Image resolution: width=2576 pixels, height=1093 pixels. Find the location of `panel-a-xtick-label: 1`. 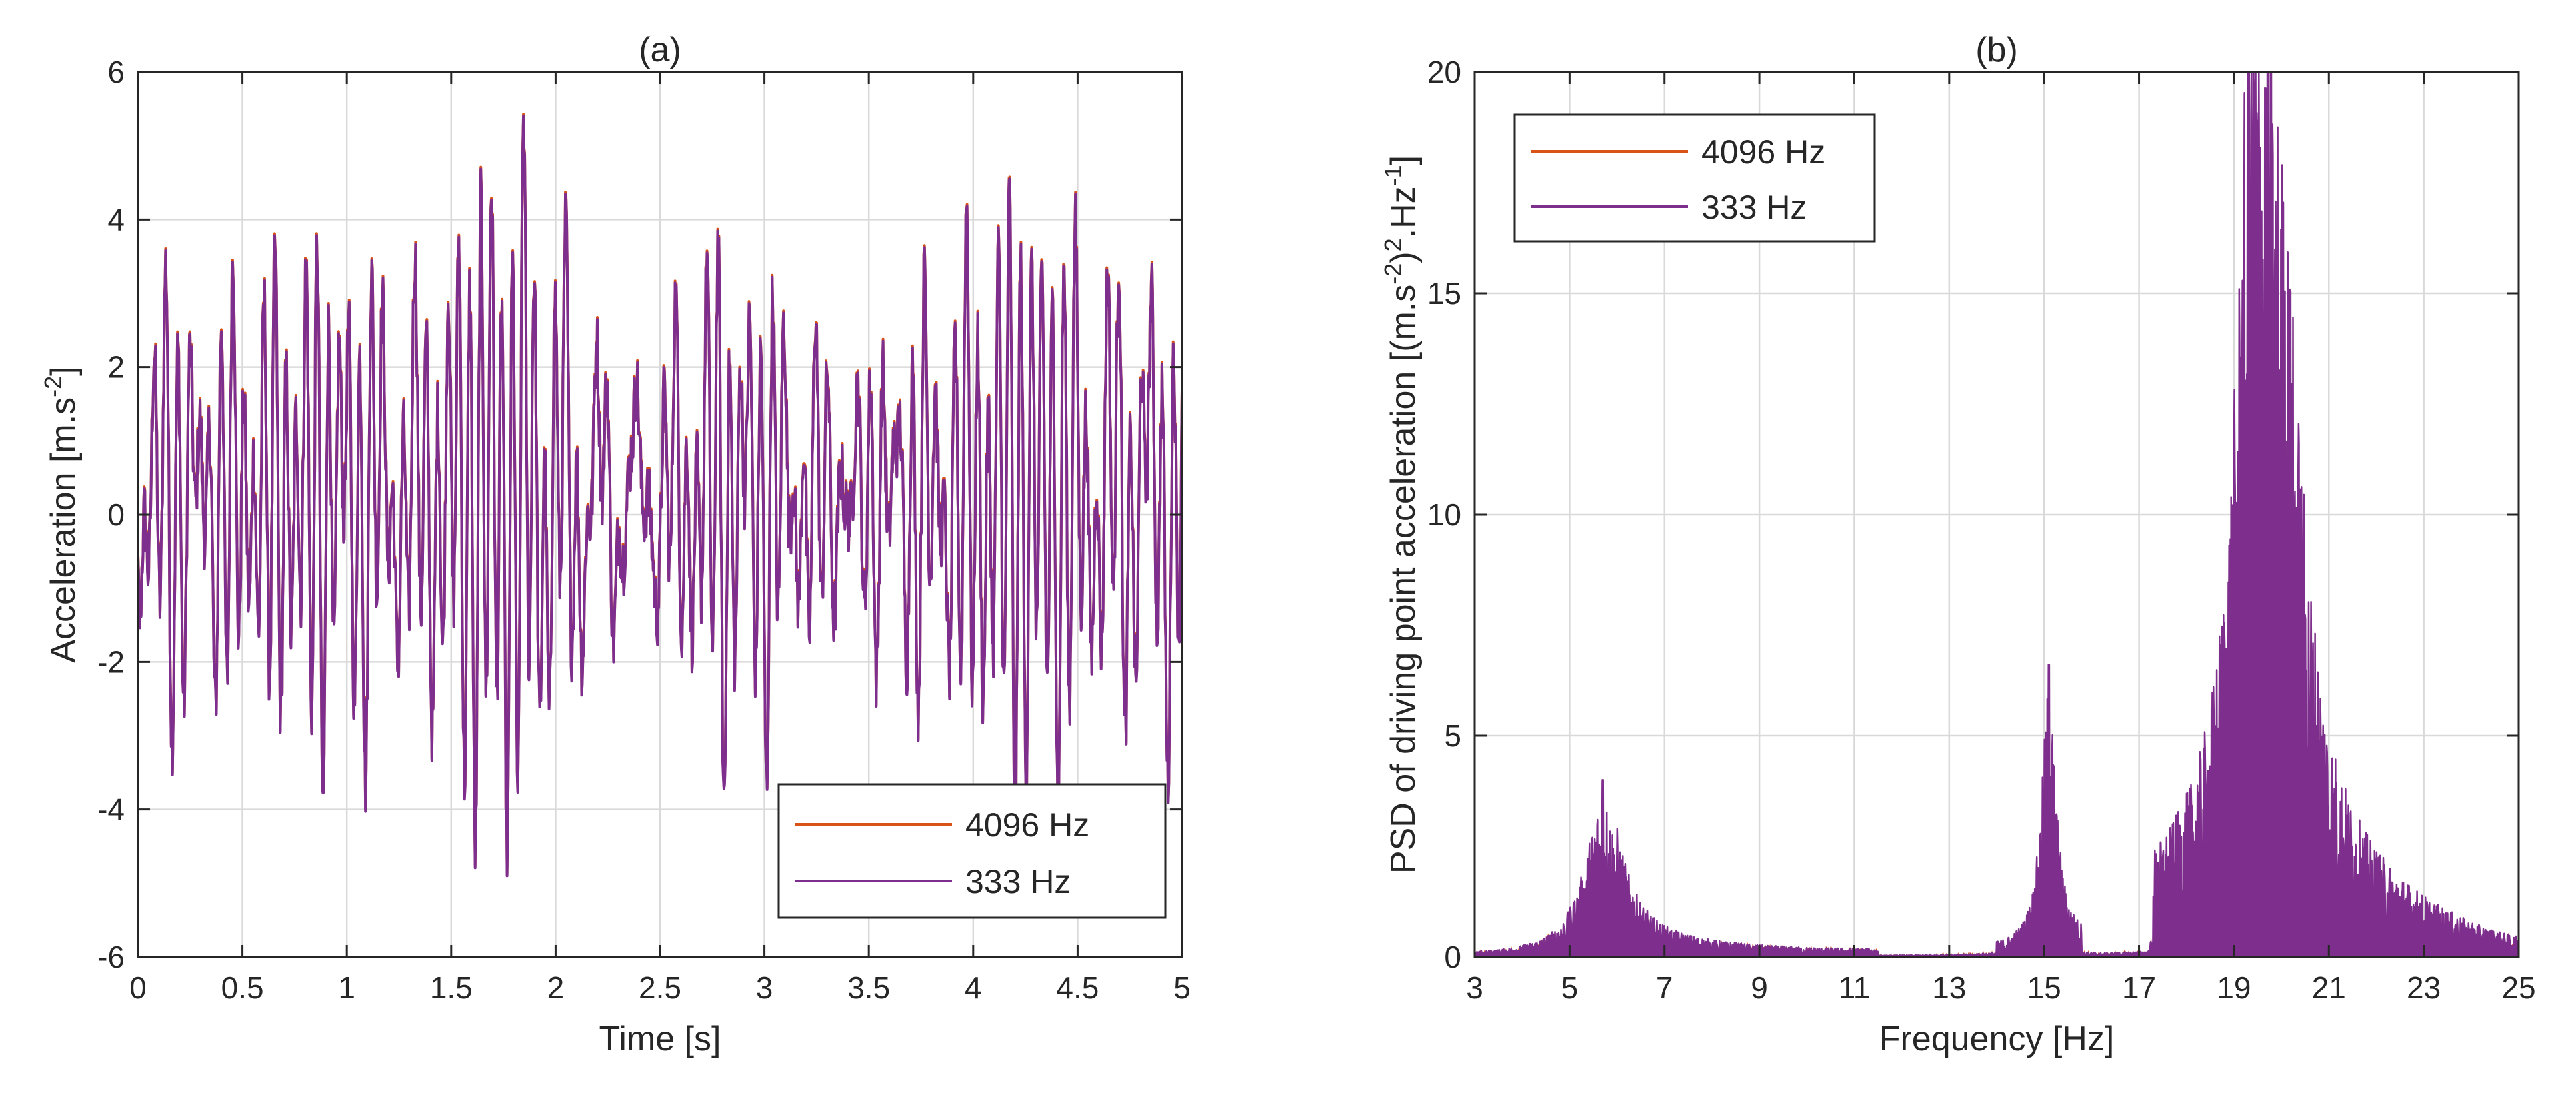

panel-a-xtick-label: 1 is located at coordinates (346, 987).